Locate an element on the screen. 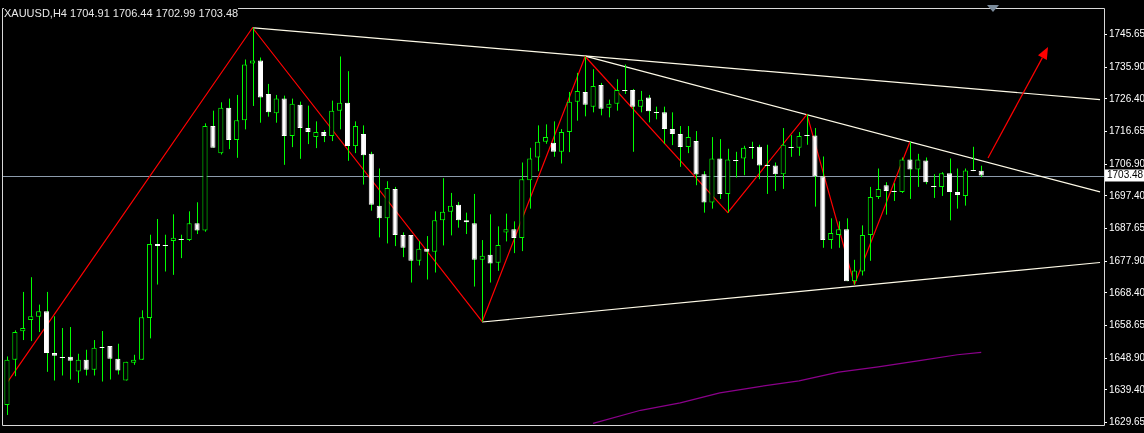 This screenshot has height=433, width=1144. y-tick-label: 1658.65 is located at coordinates (1126, 325).